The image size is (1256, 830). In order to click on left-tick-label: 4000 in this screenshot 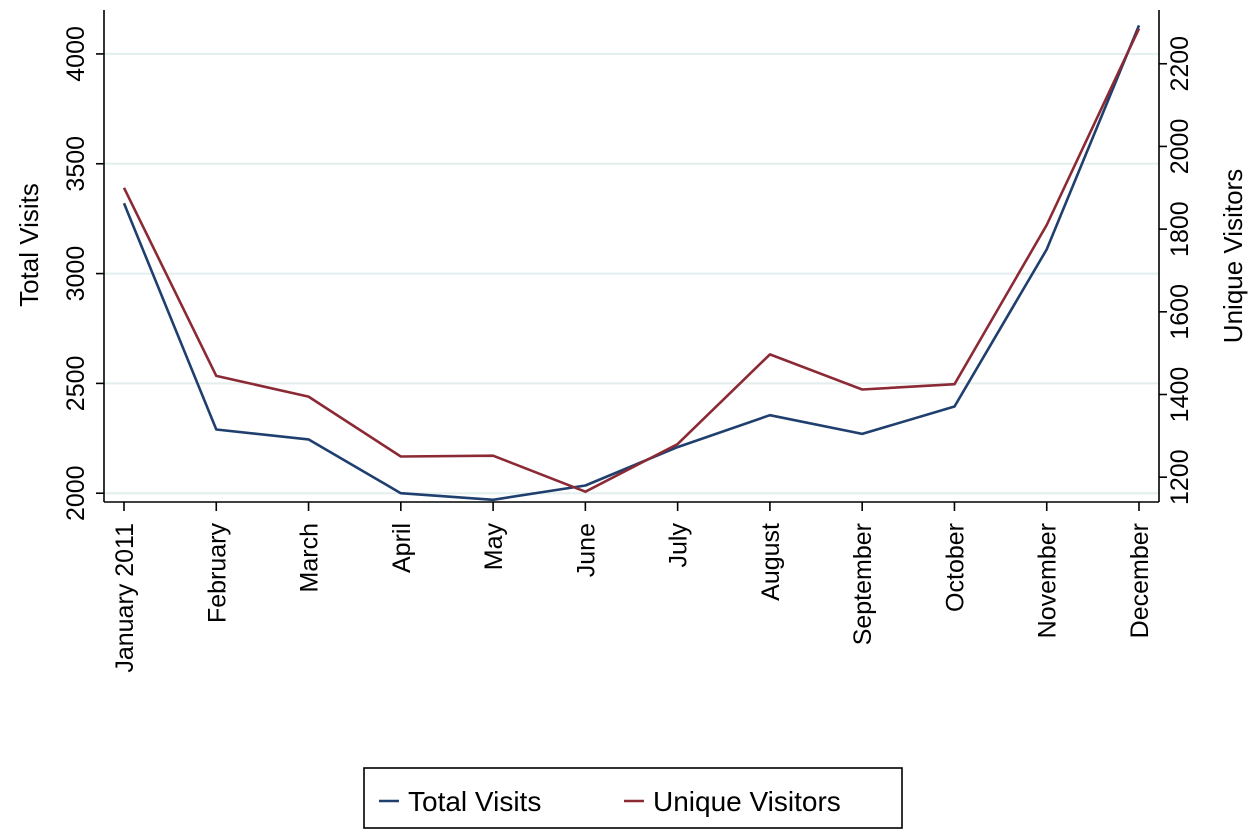, I will do `click(76, 54)`.